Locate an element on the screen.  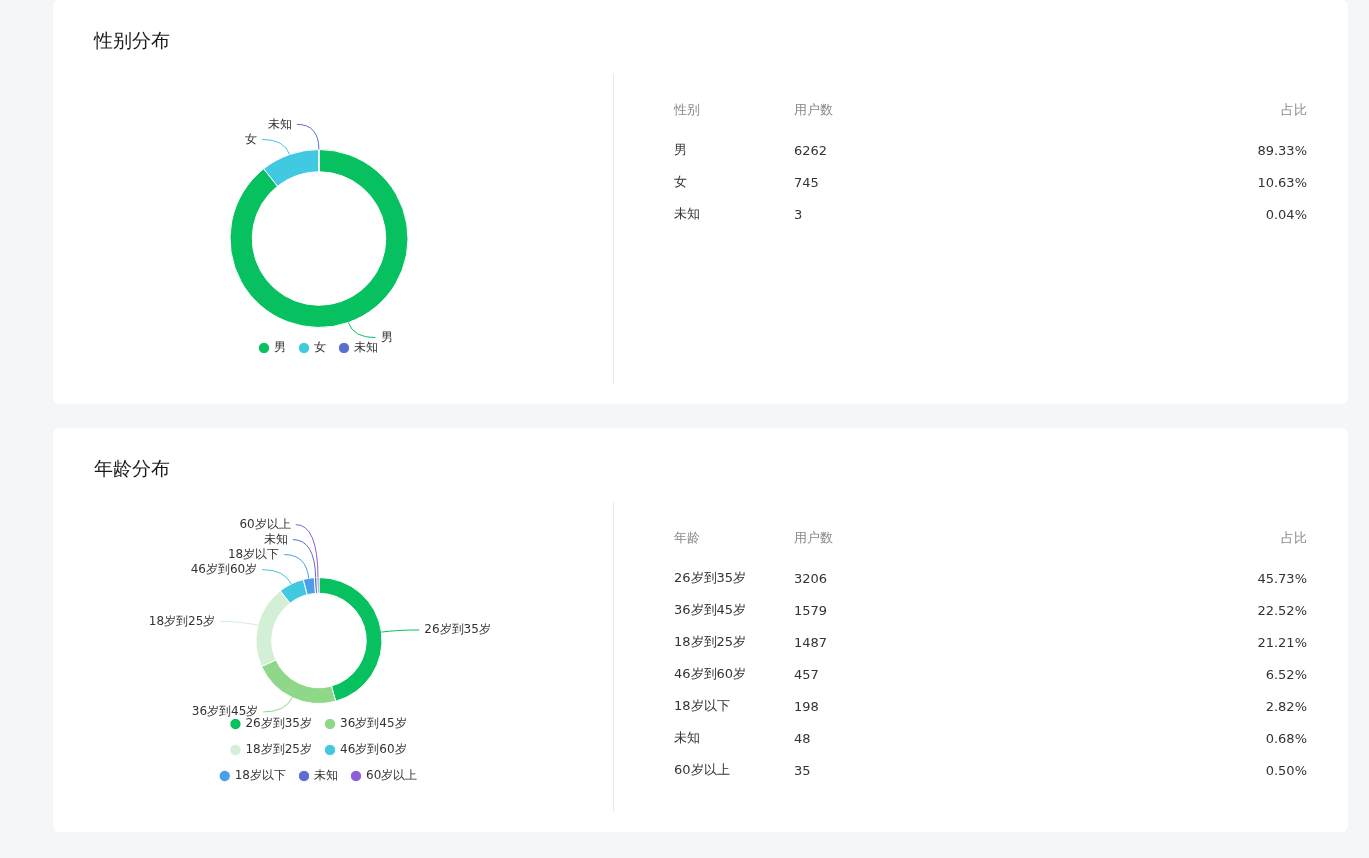
text: 45.73% is located at coordinates (1281, 578).